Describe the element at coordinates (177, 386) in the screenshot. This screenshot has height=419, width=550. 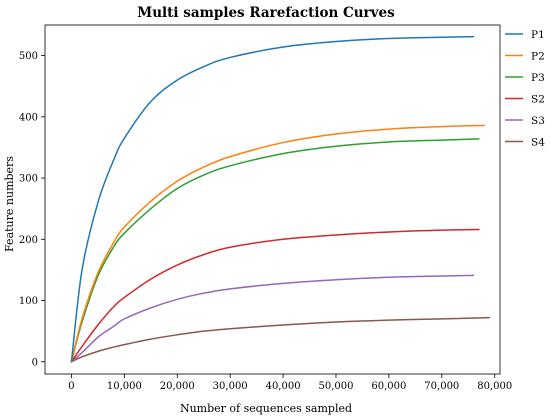
I see `x-tick-label: 20,000` at that location.